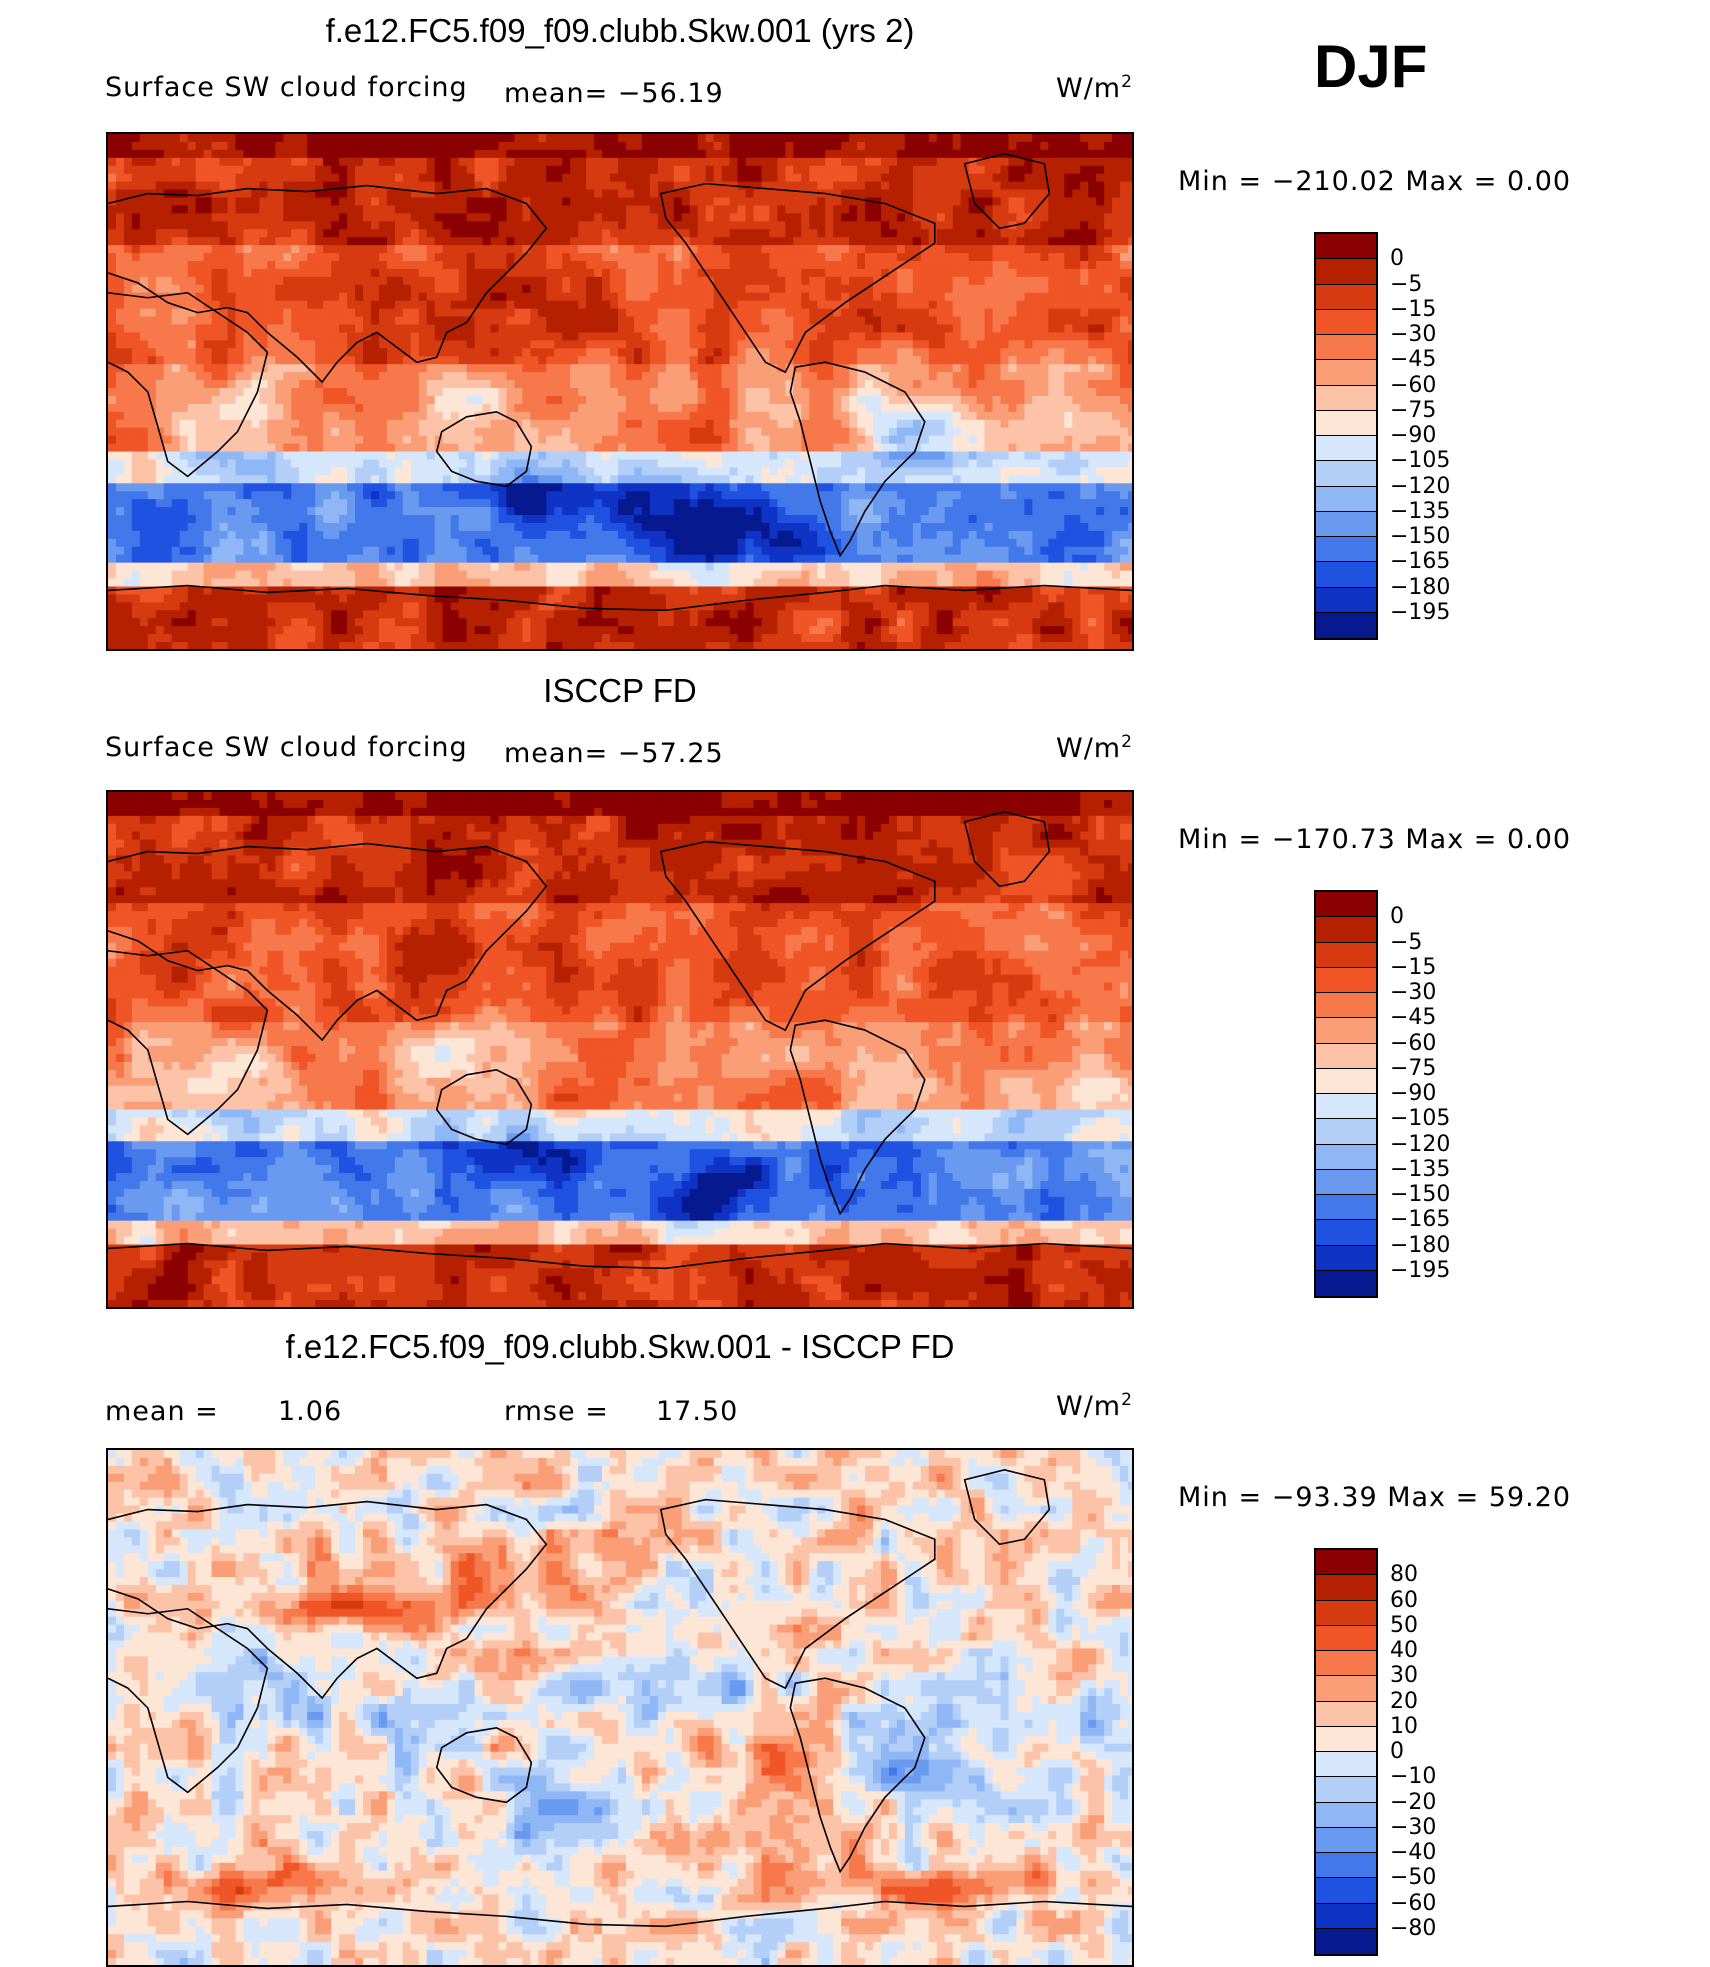  I want to click on colorbar-tick-label: 10, so click(1404, 1726).